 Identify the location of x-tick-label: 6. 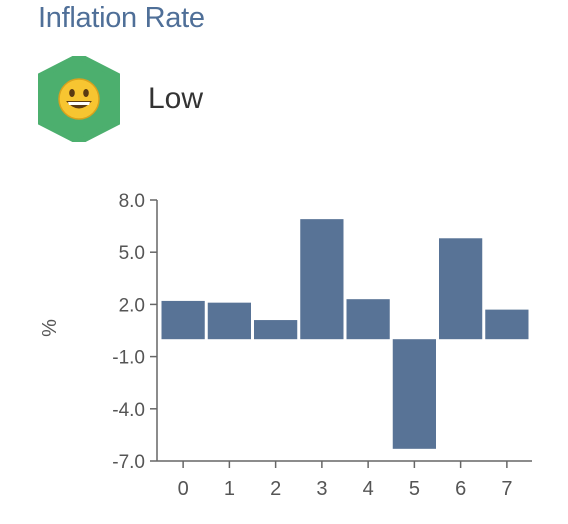
(460, 489).